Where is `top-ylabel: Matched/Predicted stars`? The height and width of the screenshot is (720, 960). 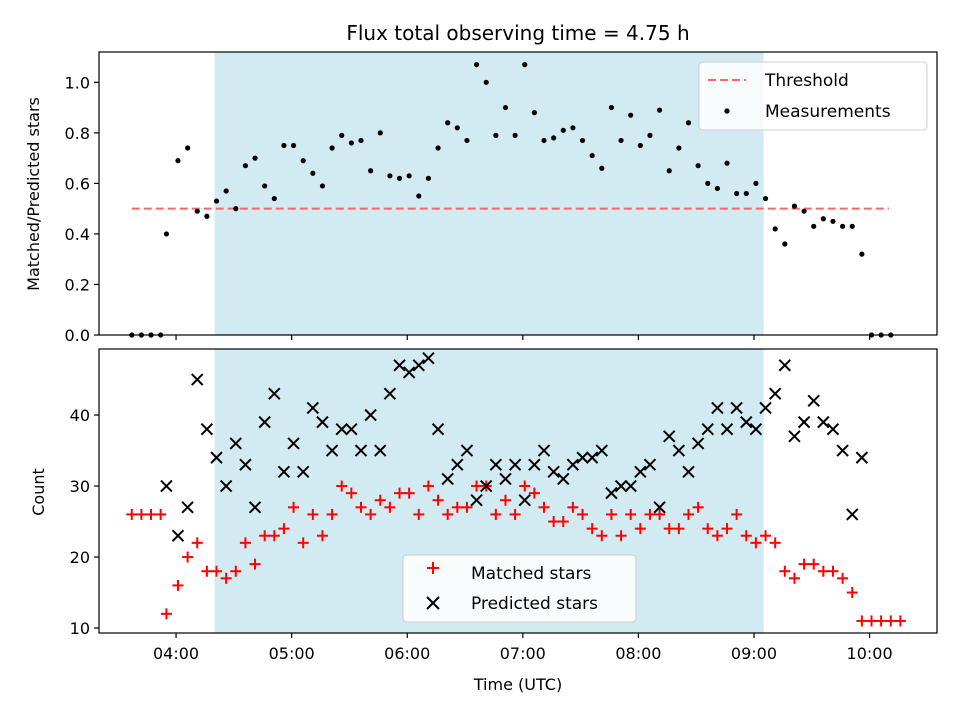
top-ylabel: Matched/Predicted stars is located at coordinates (33, 194).